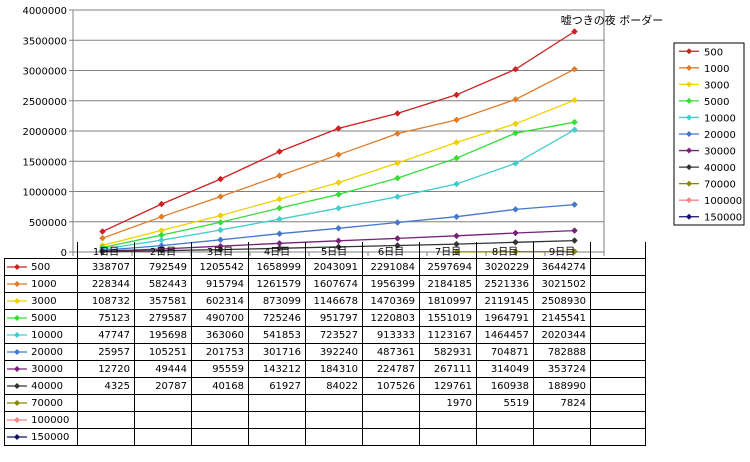 The image size is (750, 462). I want to click on table-series-label: 150000, so click(49, 437).